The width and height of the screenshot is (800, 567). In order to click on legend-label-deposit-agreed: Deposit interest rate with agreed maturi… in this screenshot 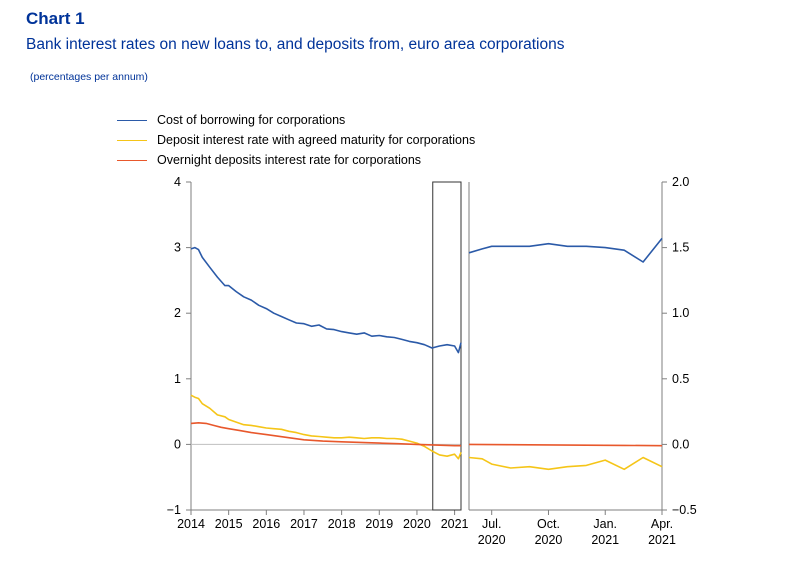, I will do `click(316, 140)`.